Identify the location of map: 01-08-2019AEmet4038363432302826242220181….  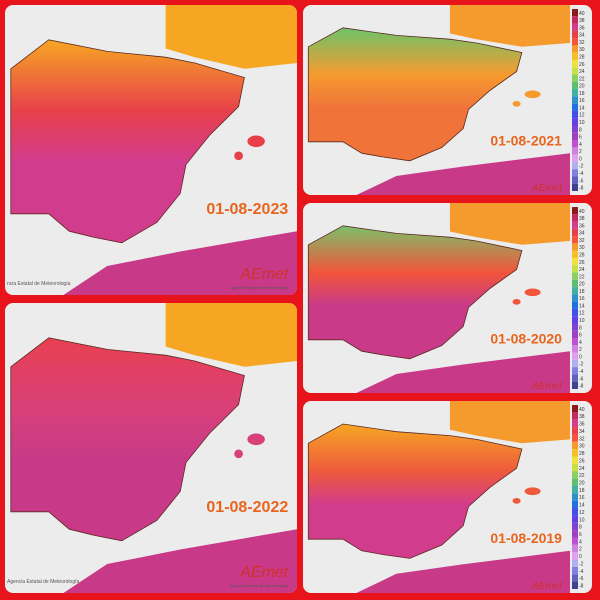
(446, 497).